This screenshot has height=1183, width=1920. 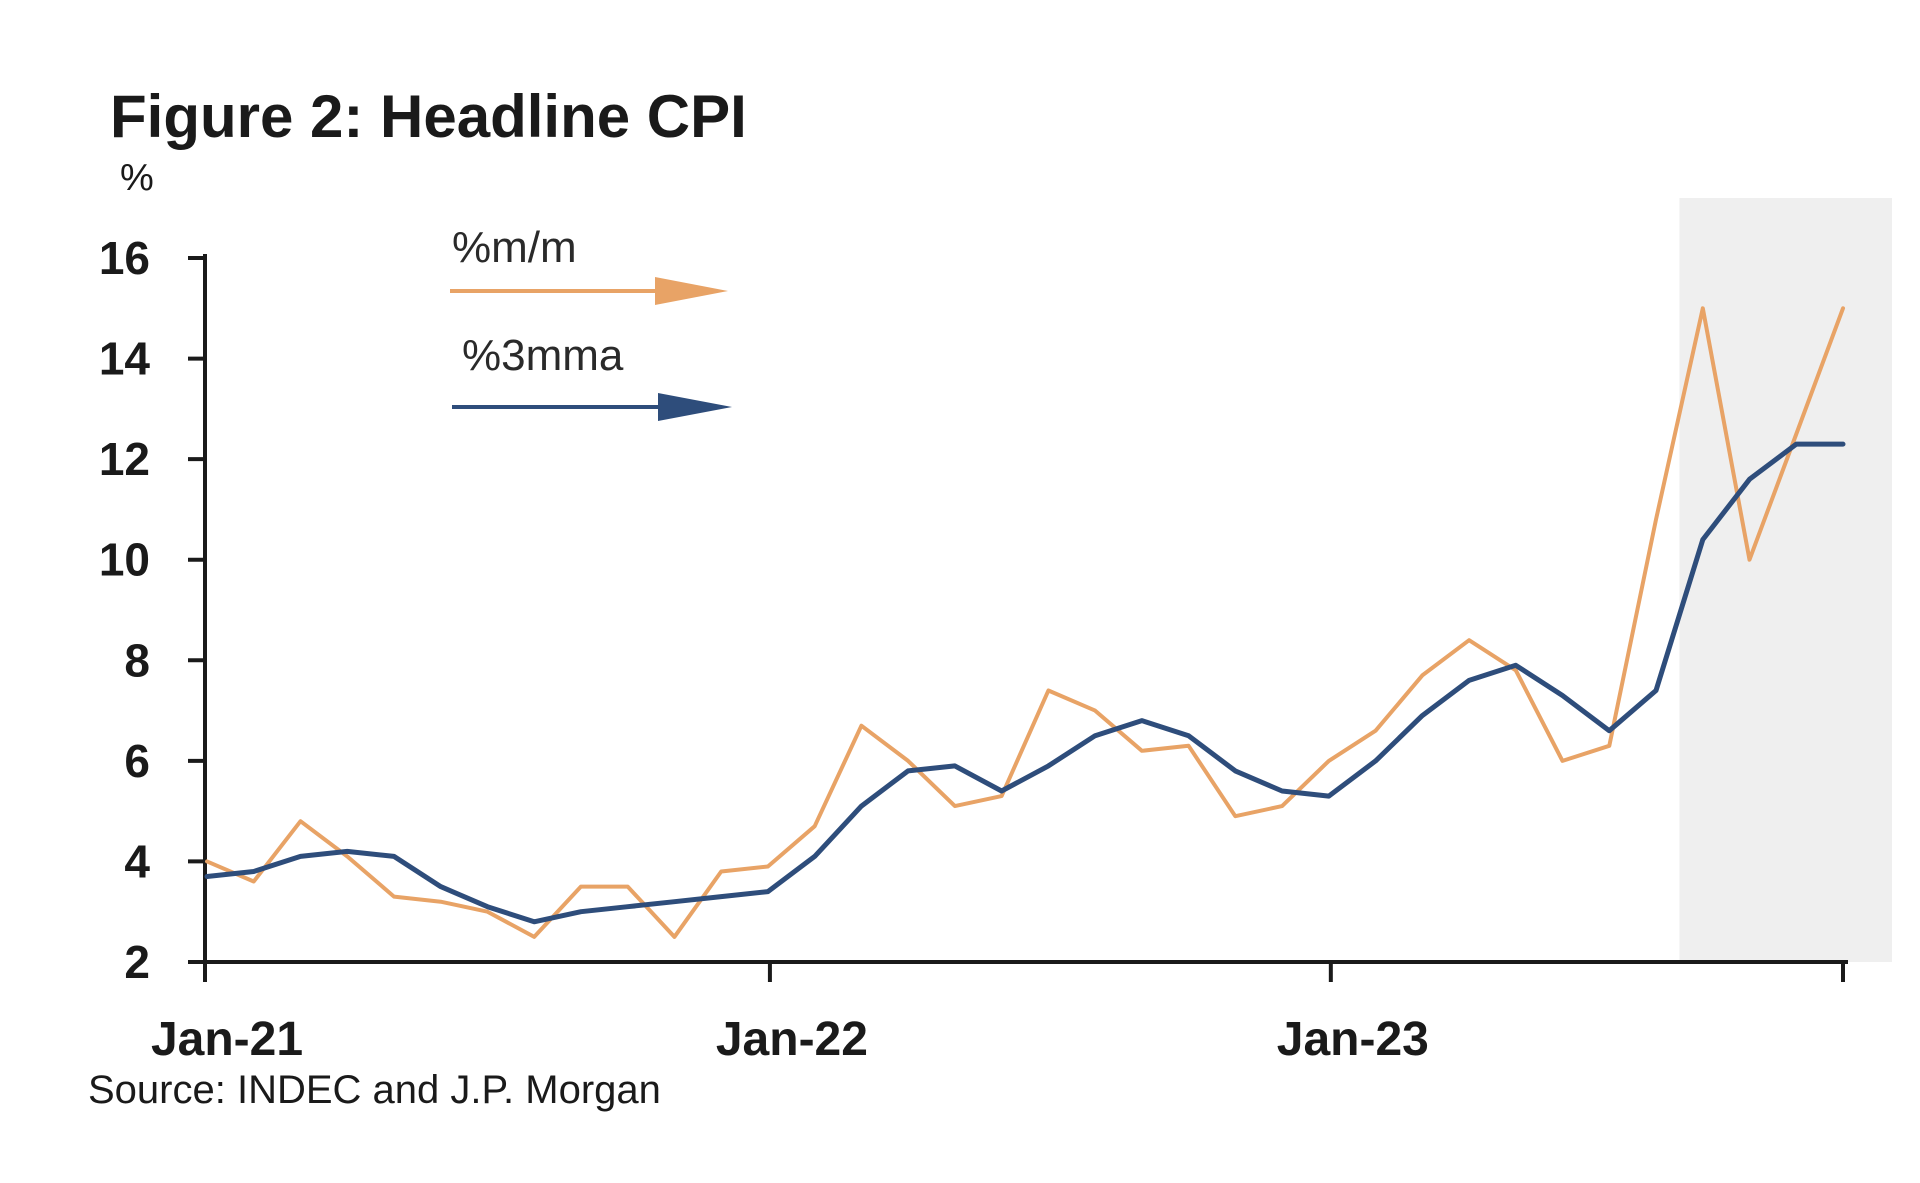 I want to click on x-tick-label: Jan-23, so click(x=1353, y=1039).